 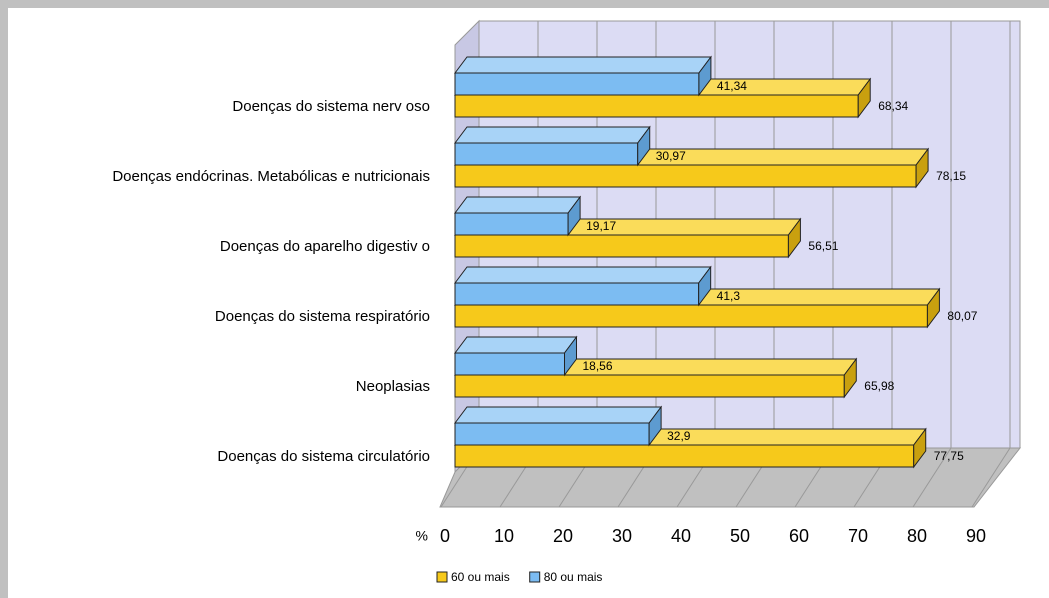 What do you see at coordinates (823, 246) in the screenshot?
I see `value-label: 56,51` at bounding box center [823, 246].